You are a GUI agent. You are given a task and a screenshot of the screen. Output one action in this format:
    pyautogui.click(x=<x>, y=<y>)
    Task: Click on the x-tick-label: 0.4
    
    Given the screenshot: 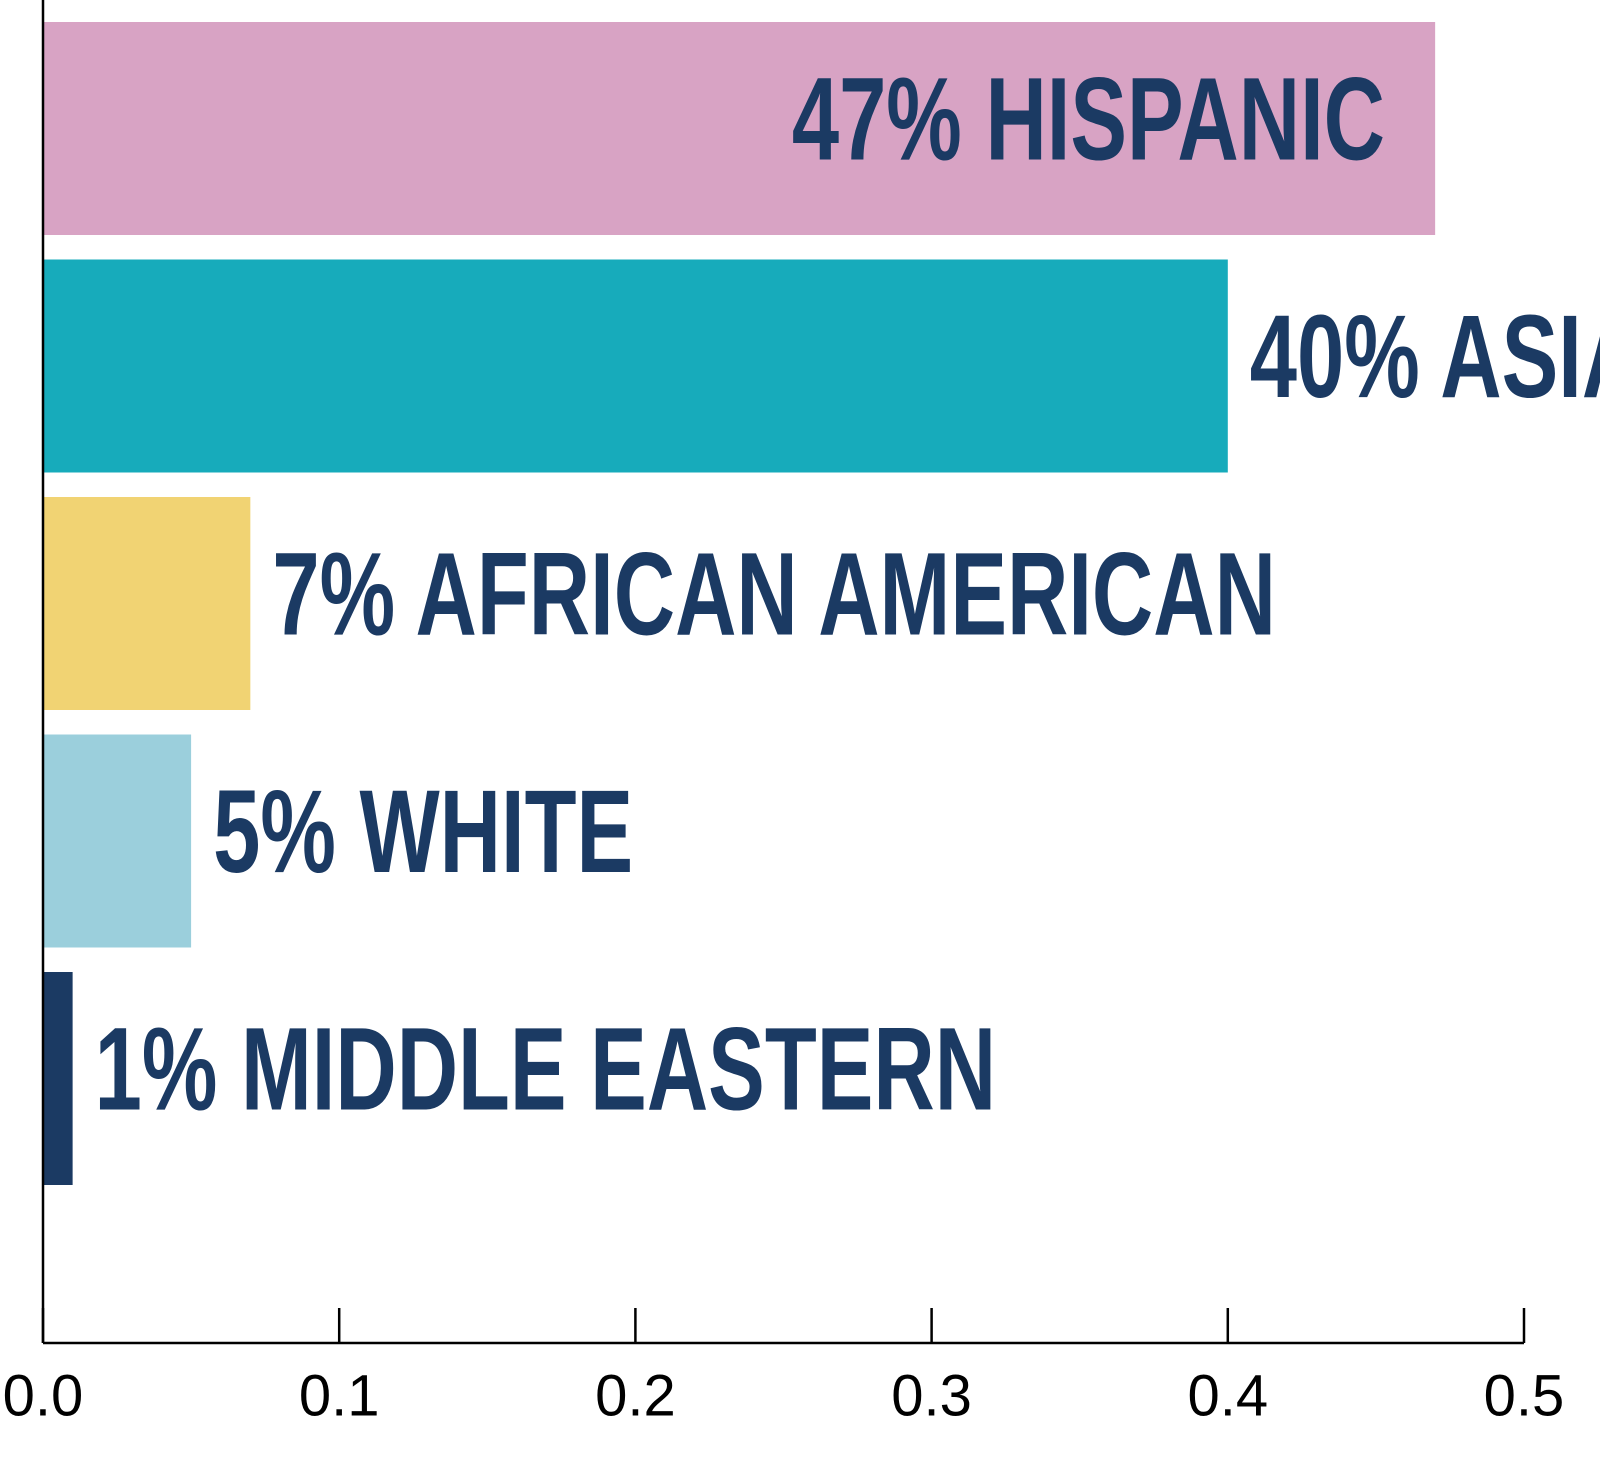 What is the action you would take?
    pyautogui.click(x=1227, y=1395)
    